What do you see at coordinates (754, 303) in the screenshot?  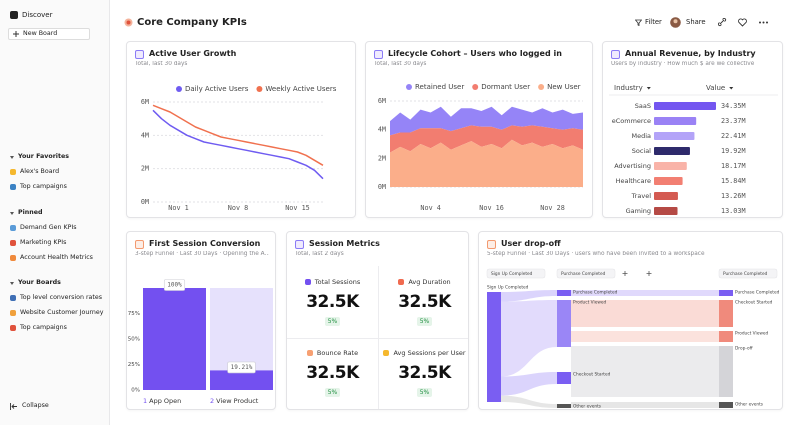 I see `node-label: Checkout Started` at bounding box center [754, 303].